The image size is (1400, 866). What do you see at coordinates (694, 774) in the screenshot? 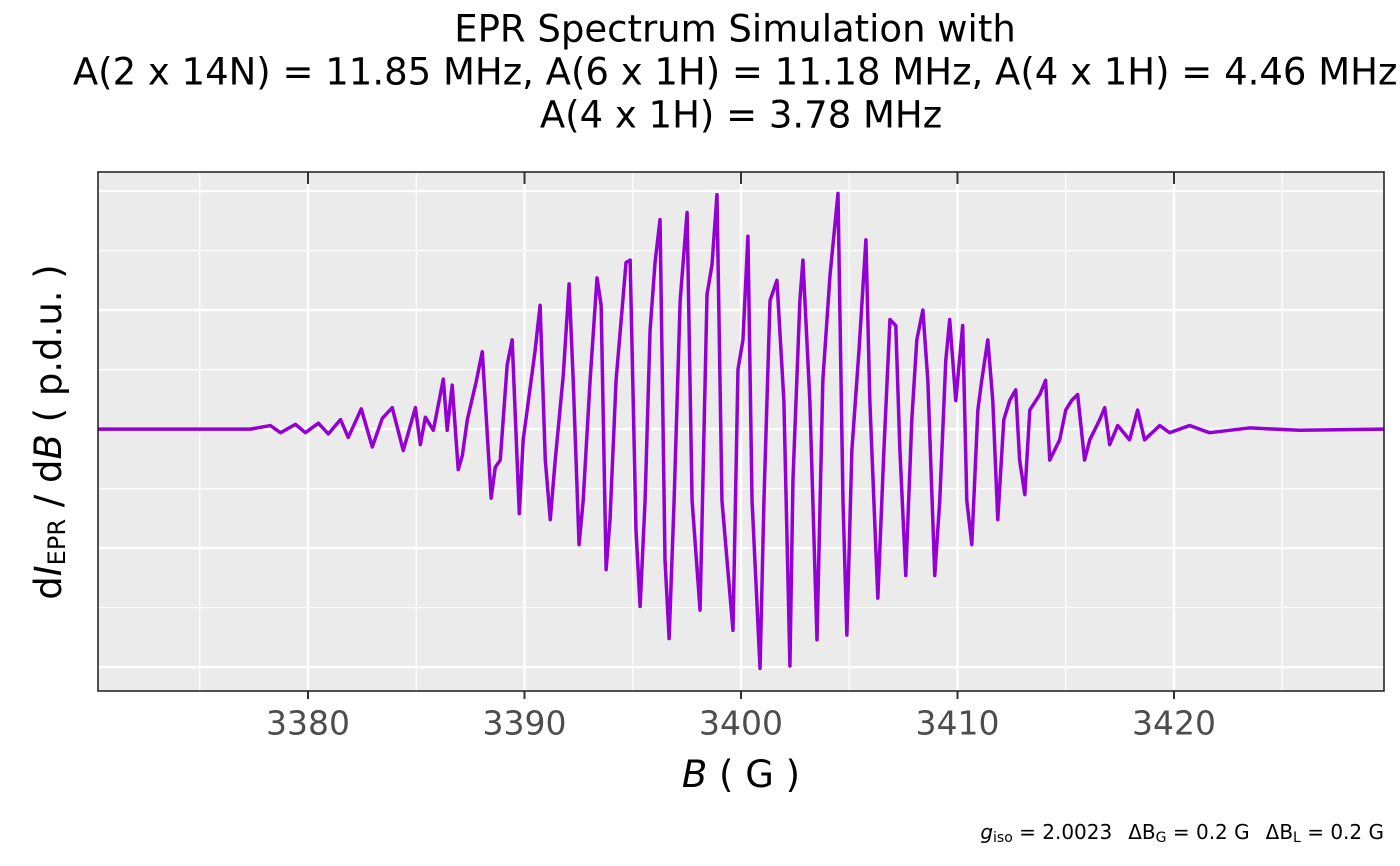
I see `x-label-part: B` at bounding box center [694, 774].